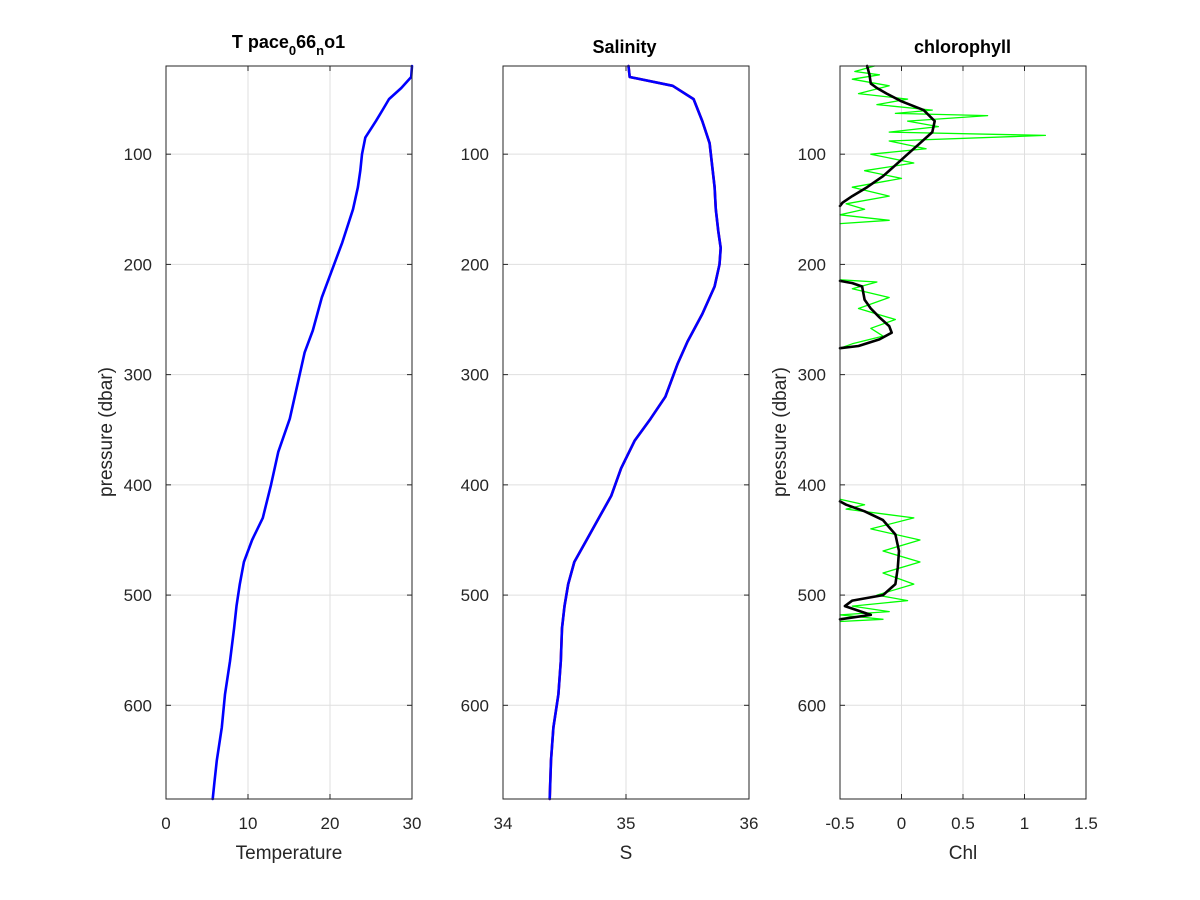 This screenshot has height=900, width=1200. What do you see at coordinates (165, 823) in the screenshot?
I see `temperature-xtick-label-0: 0` at bounding box center [165, 823].